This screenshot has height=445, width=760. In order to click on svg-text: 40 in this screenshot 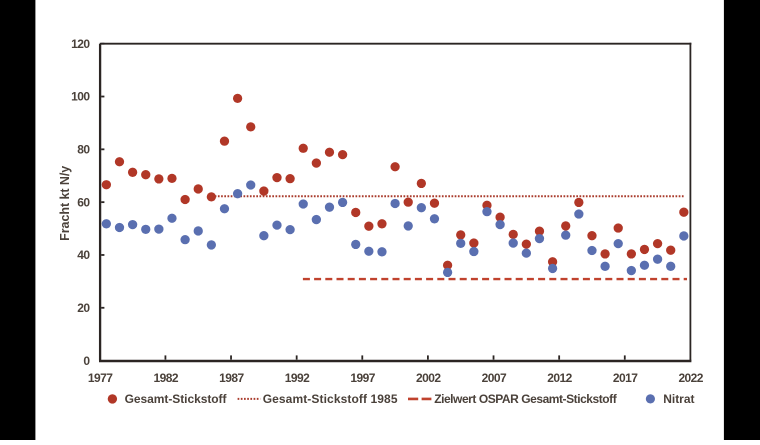, I will do `click(83, 255)`.